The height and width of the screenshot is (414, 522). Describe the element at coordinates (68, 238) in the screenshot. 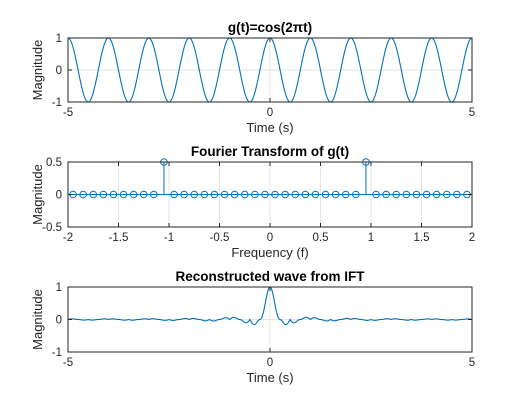

I see `x-tick-label: -2` at that location.